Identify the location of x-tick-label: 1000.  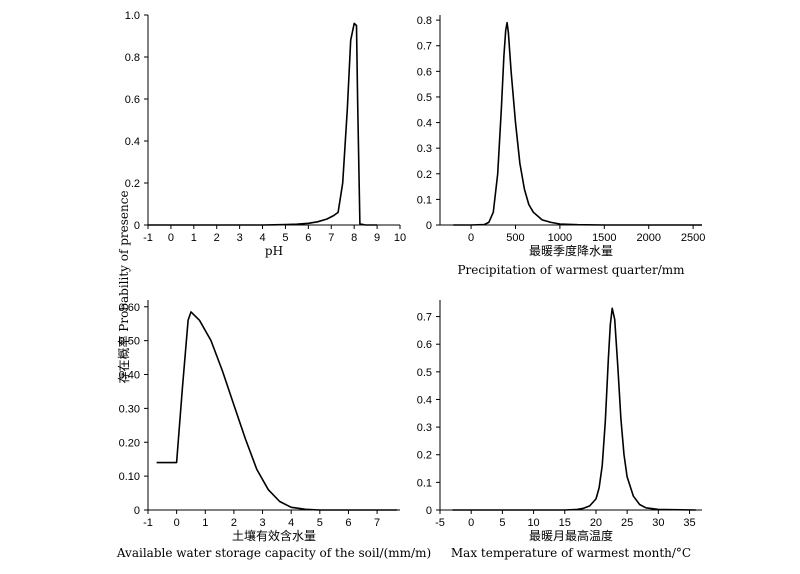
(560, 238).